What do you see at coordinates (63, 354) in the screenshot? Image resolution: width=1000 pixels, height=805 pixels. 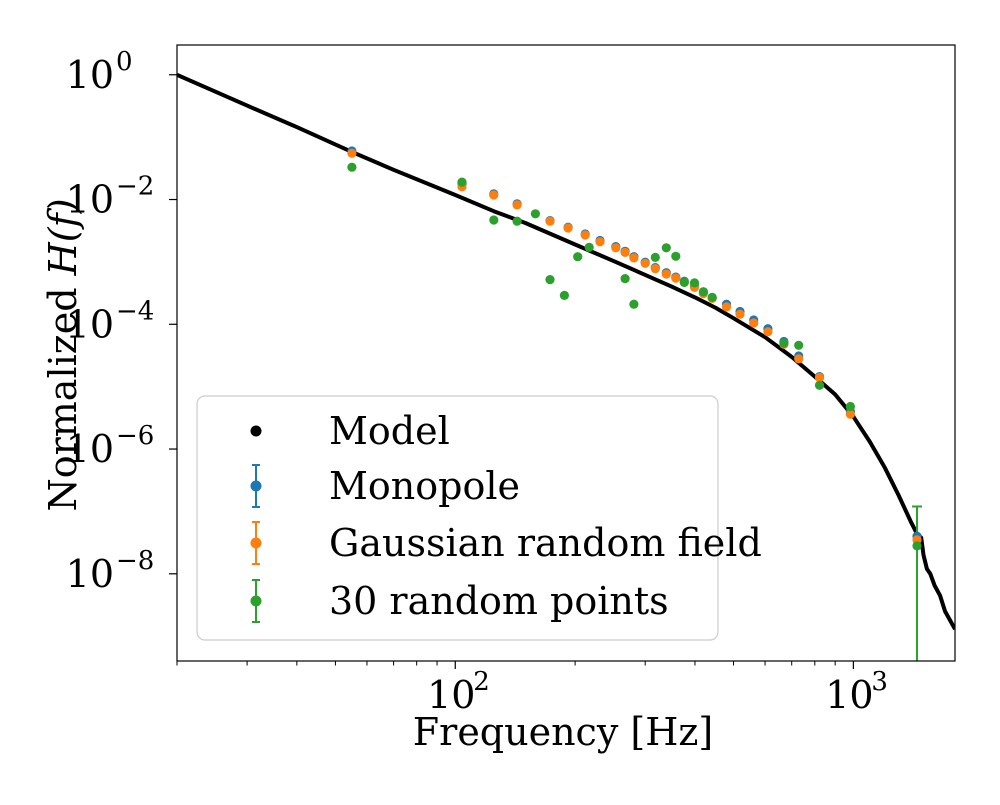 I see `y-axis-label: Normalized H(f)` at bounding box center [63, 354].